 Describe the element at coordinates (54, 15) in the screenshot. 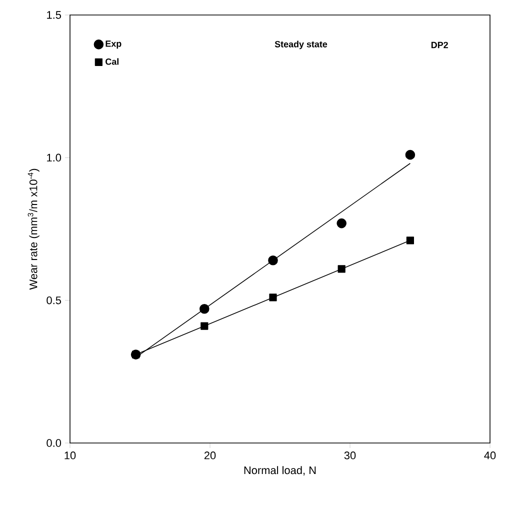

I see `y-tick-label: 1.5` at that location.